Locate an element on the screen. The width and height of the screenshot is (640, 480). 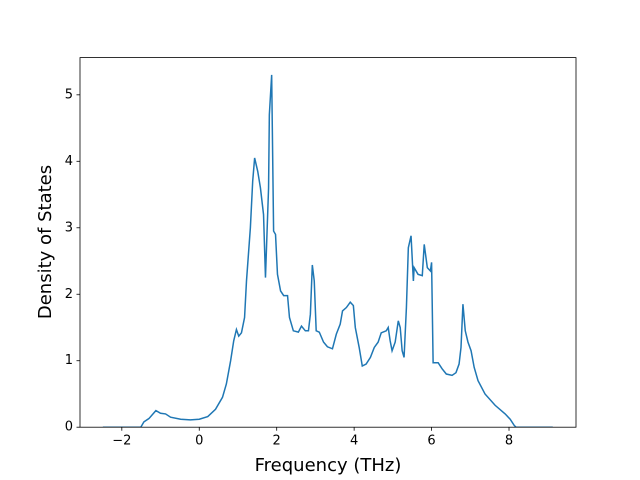
x-tick-label: 0 is located at coordinates (199, 441).